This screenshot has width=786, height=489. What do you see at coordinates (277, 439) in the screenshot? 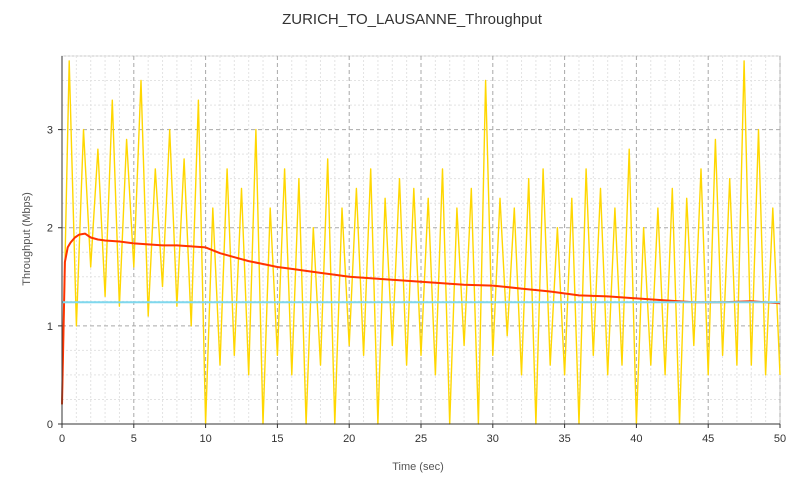
I see `x-tick-label: 15` at bounding box center [277, 439].